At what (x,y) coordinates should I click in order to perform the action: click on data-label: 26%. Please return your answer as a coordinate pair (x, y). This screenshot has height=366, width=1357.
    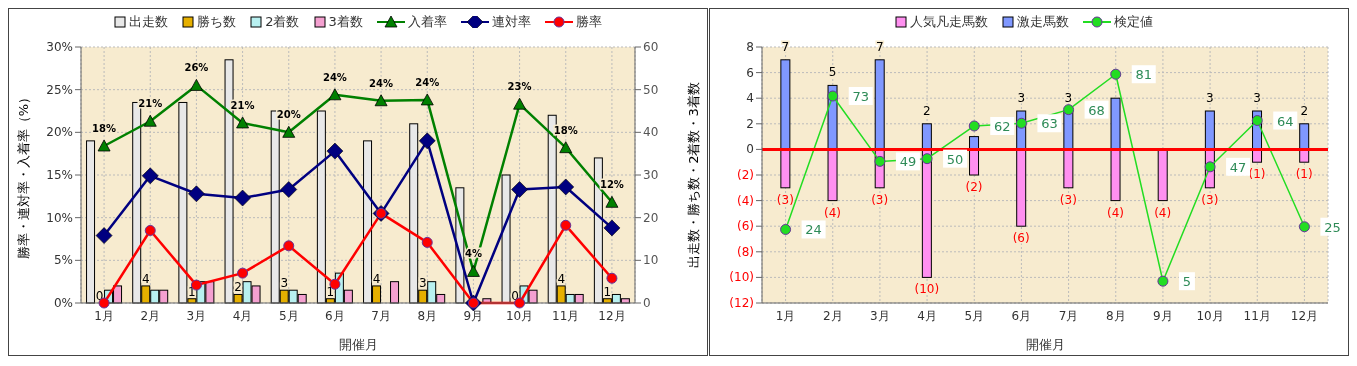
    Looking at the image, I should click on (196, 68).